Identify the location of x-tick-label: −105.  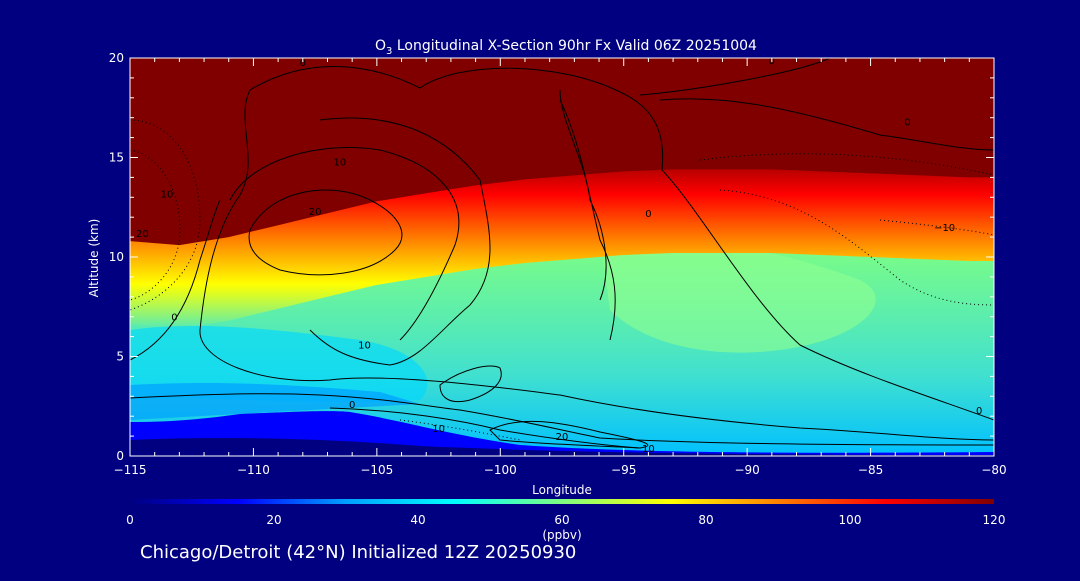
(376, 470).